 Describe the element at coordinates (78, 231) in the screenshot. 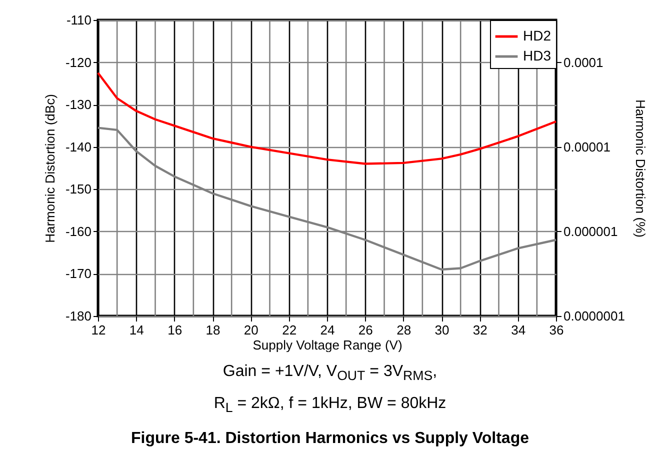

I see `y-tick-label: -160` at that location.